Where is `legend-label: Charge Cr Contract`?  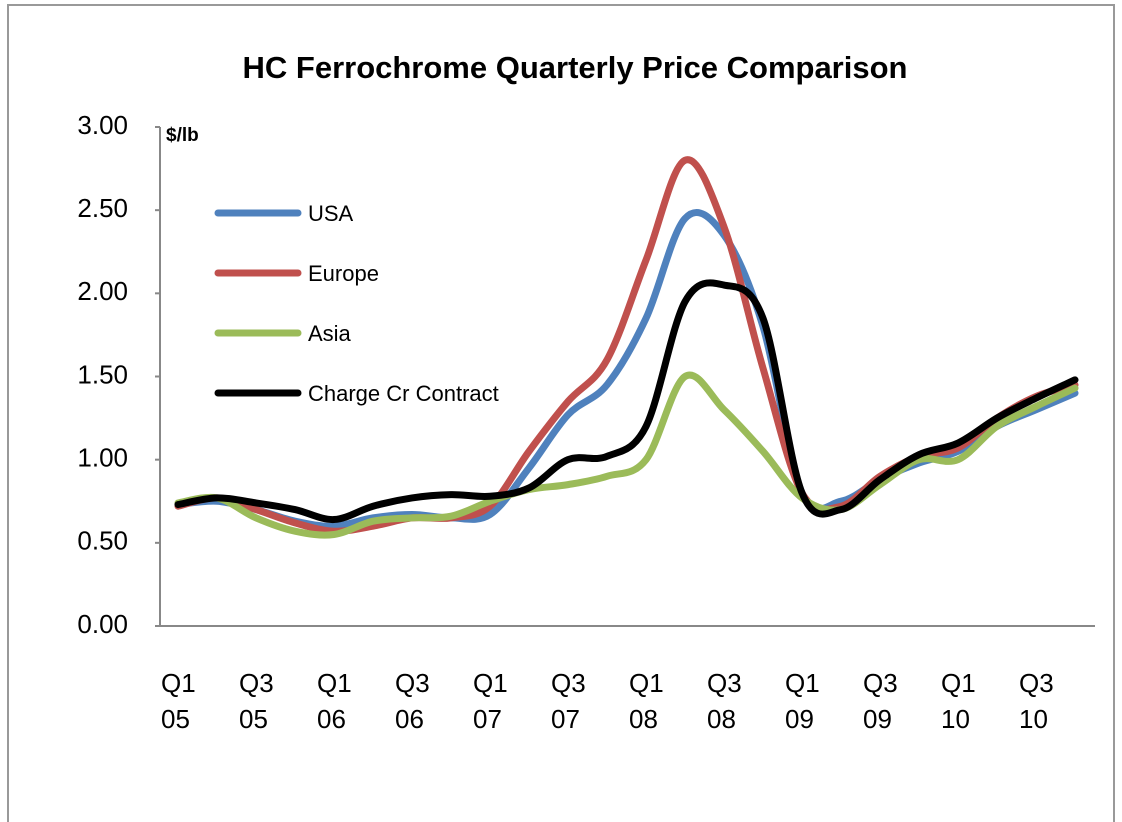 legend-label: Charge Cr Contract is located at coordinates (403, 393).